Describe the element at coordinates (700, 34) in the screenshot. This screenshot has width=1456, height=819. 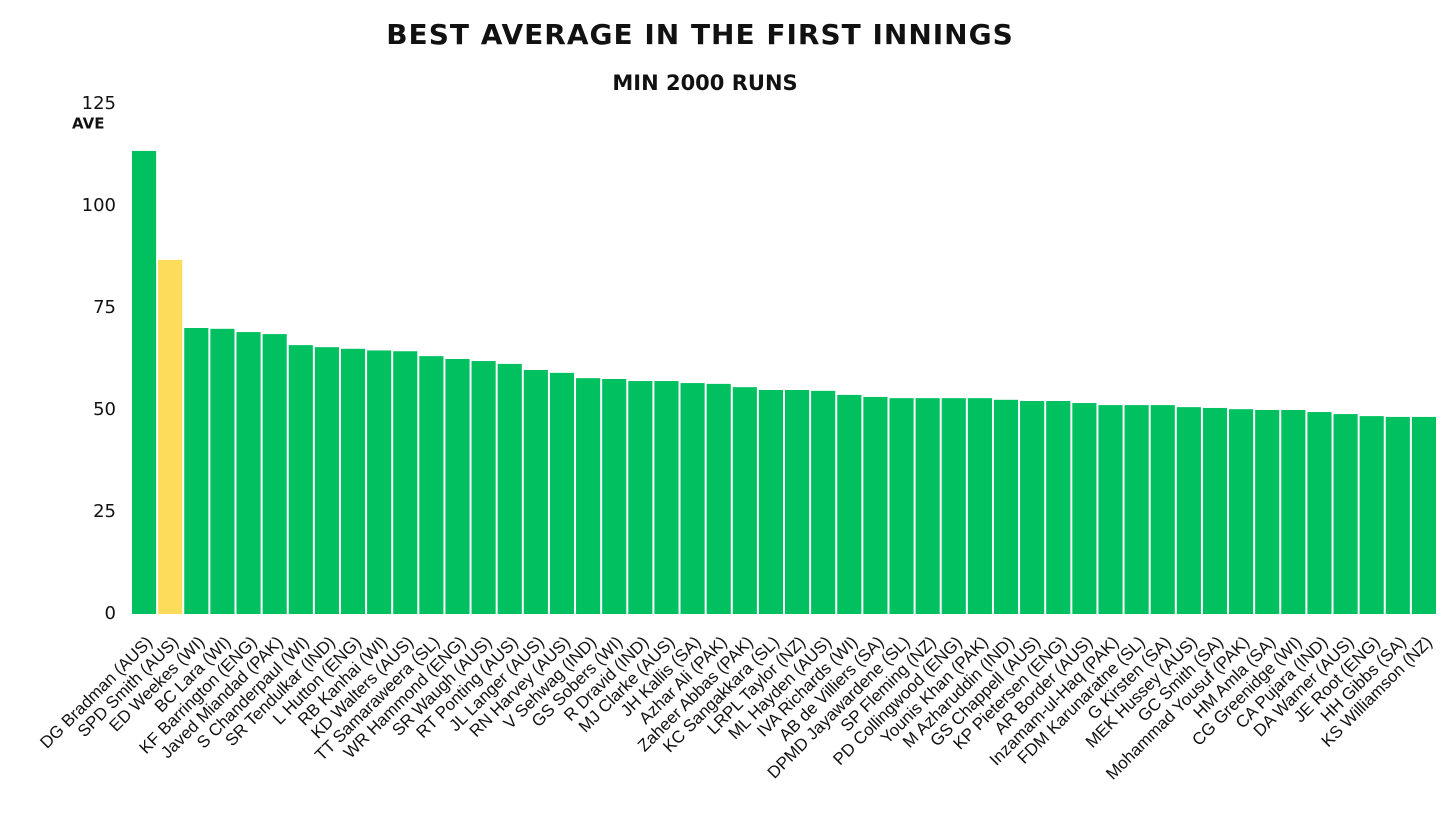
I see `chart-title: BEST AVERAGE IN THE FIRST INNINGS` at that location.